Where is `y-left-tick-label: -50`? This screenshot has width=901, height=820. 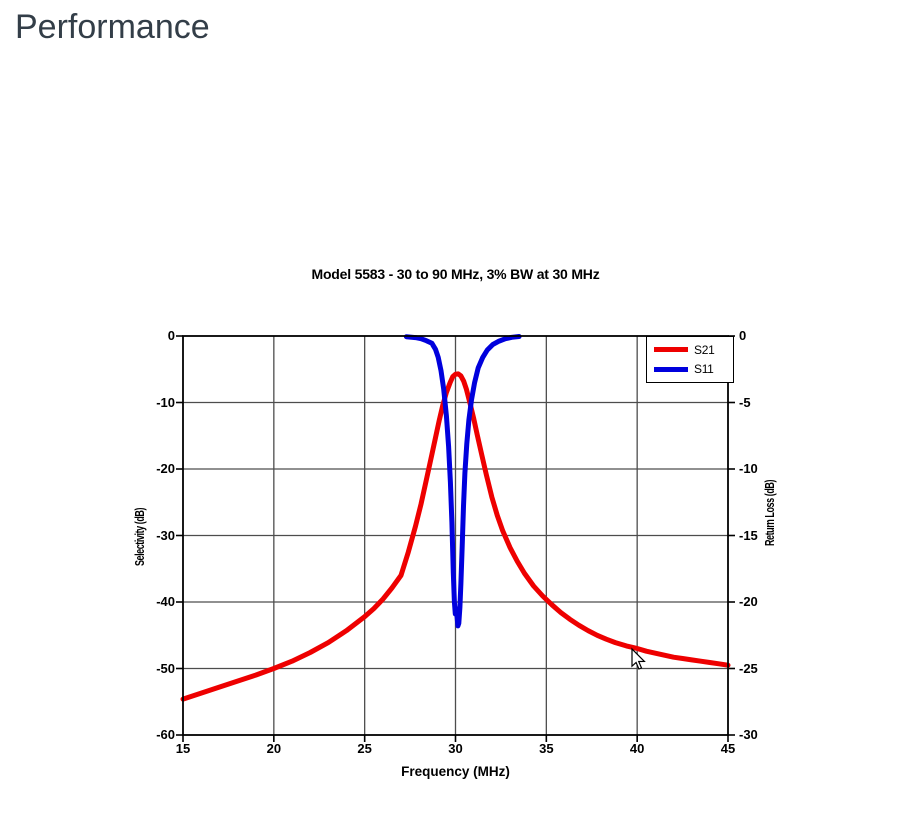
y-left-tick-label: -50 is located at coordinates (165, 668).